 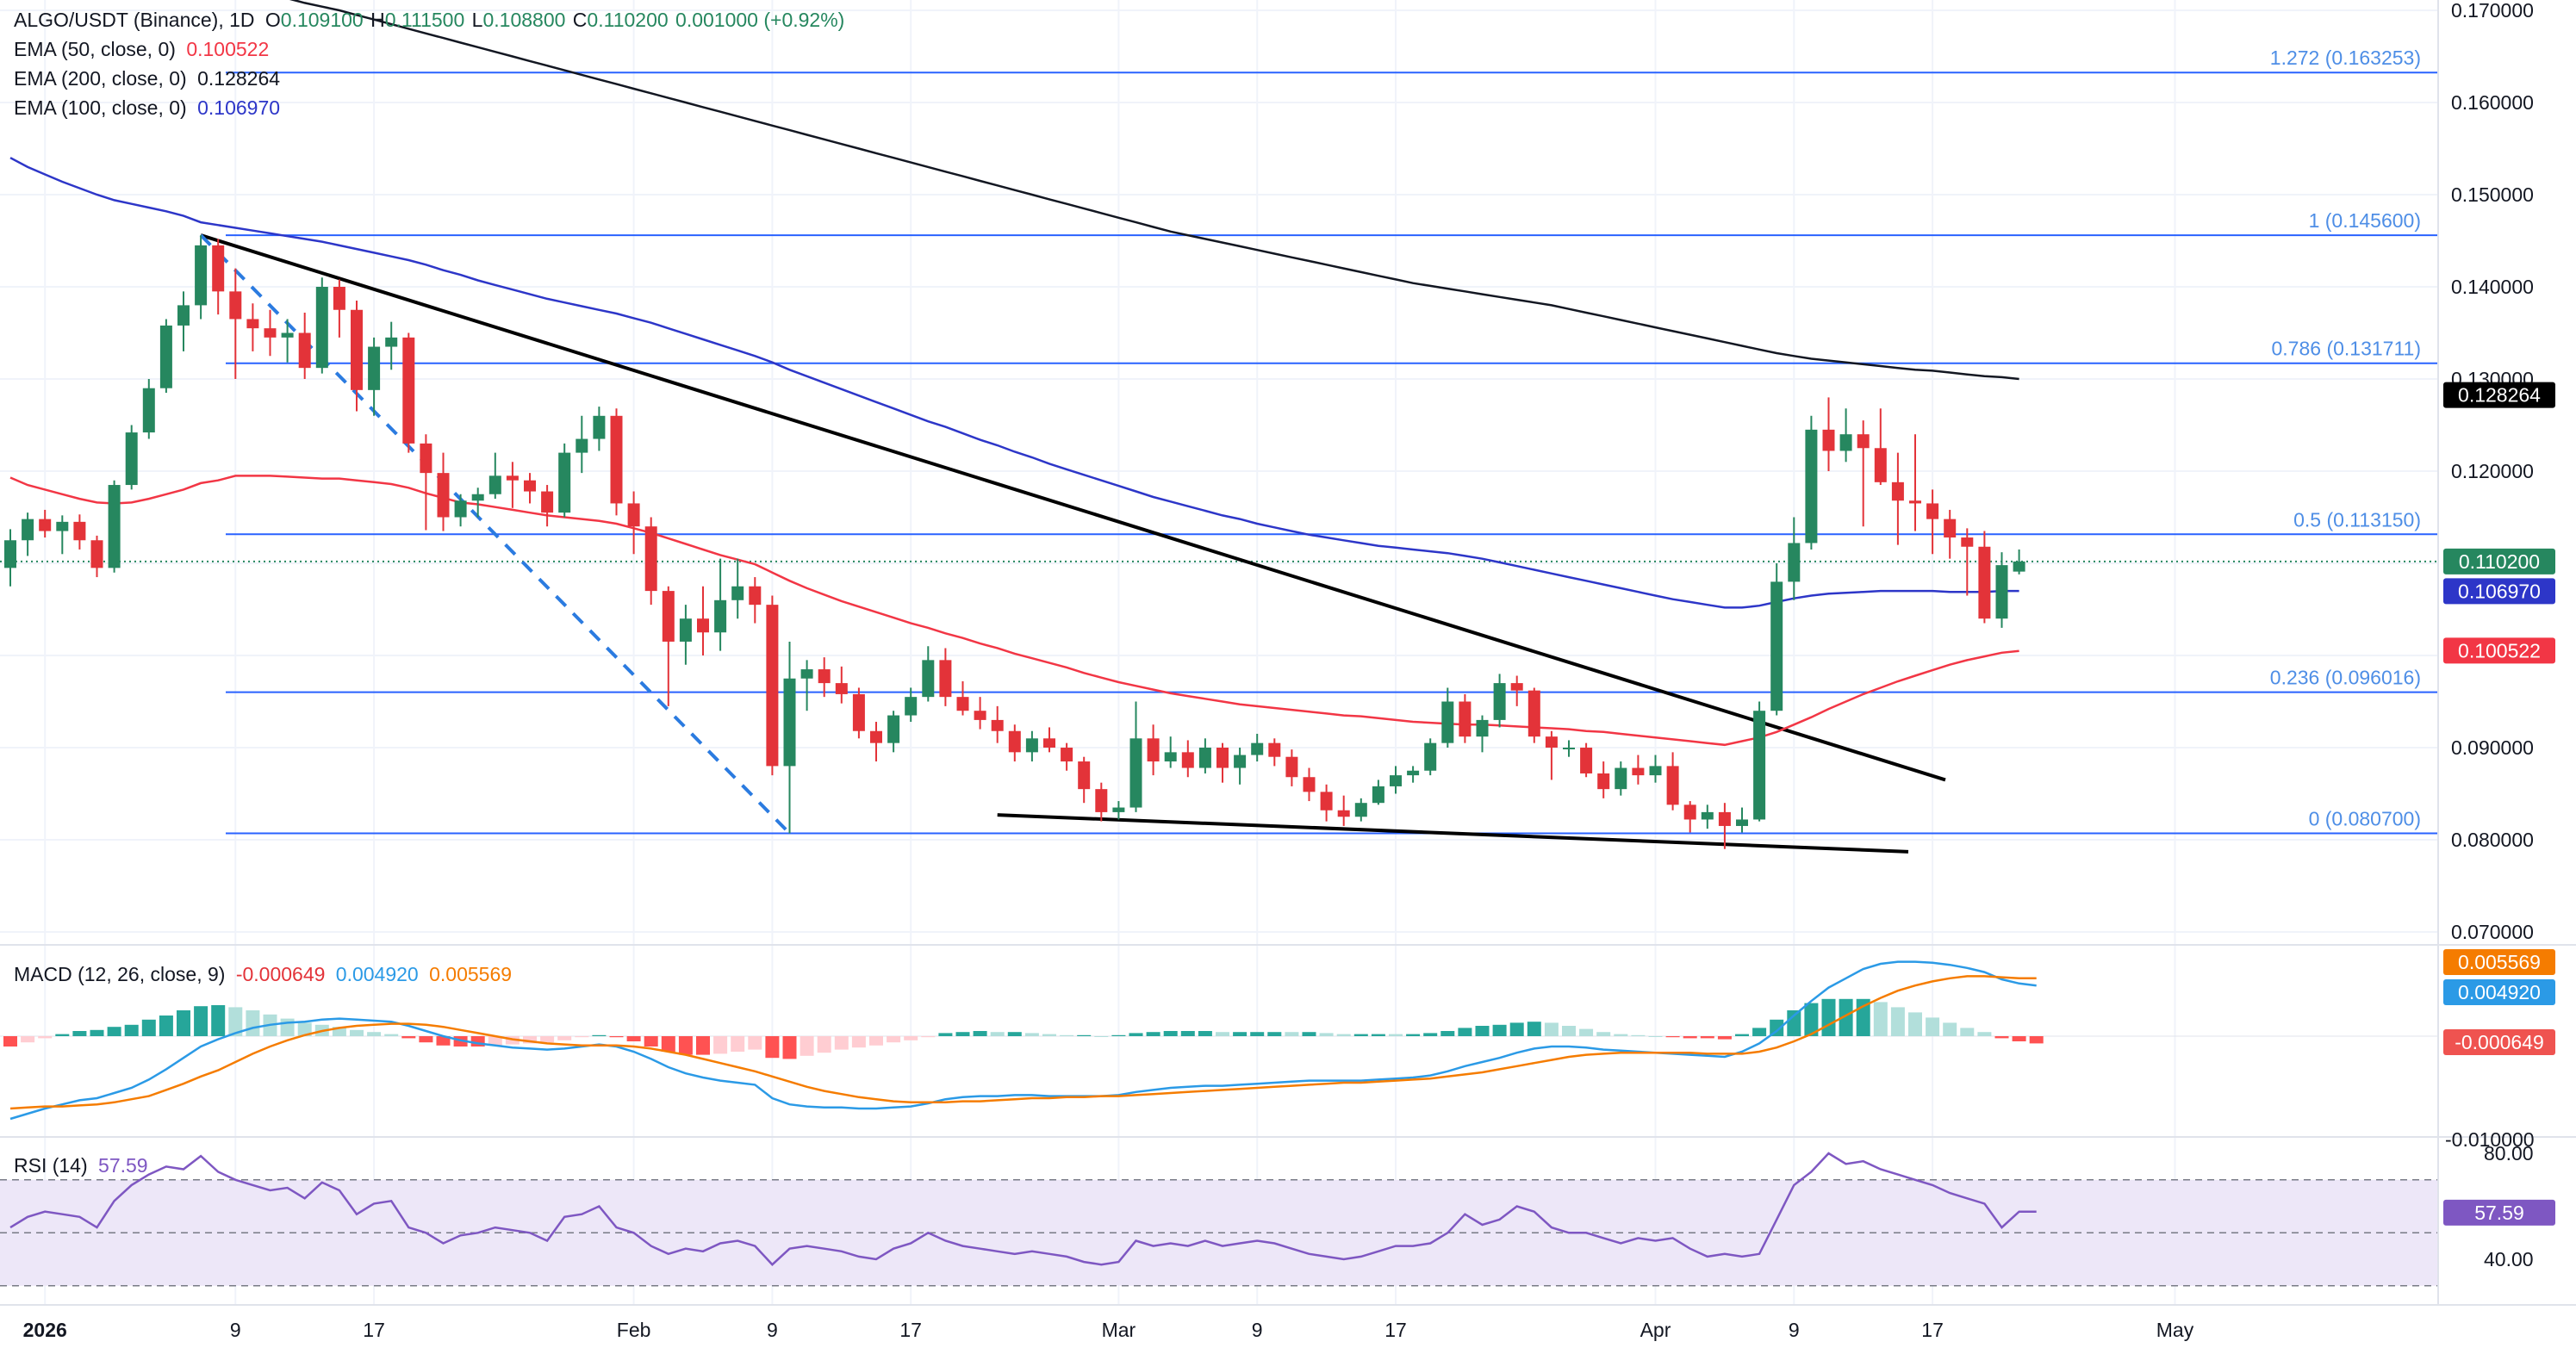 I want to click on price-tick-label: 0.150000, so click(x=2493, y=194).